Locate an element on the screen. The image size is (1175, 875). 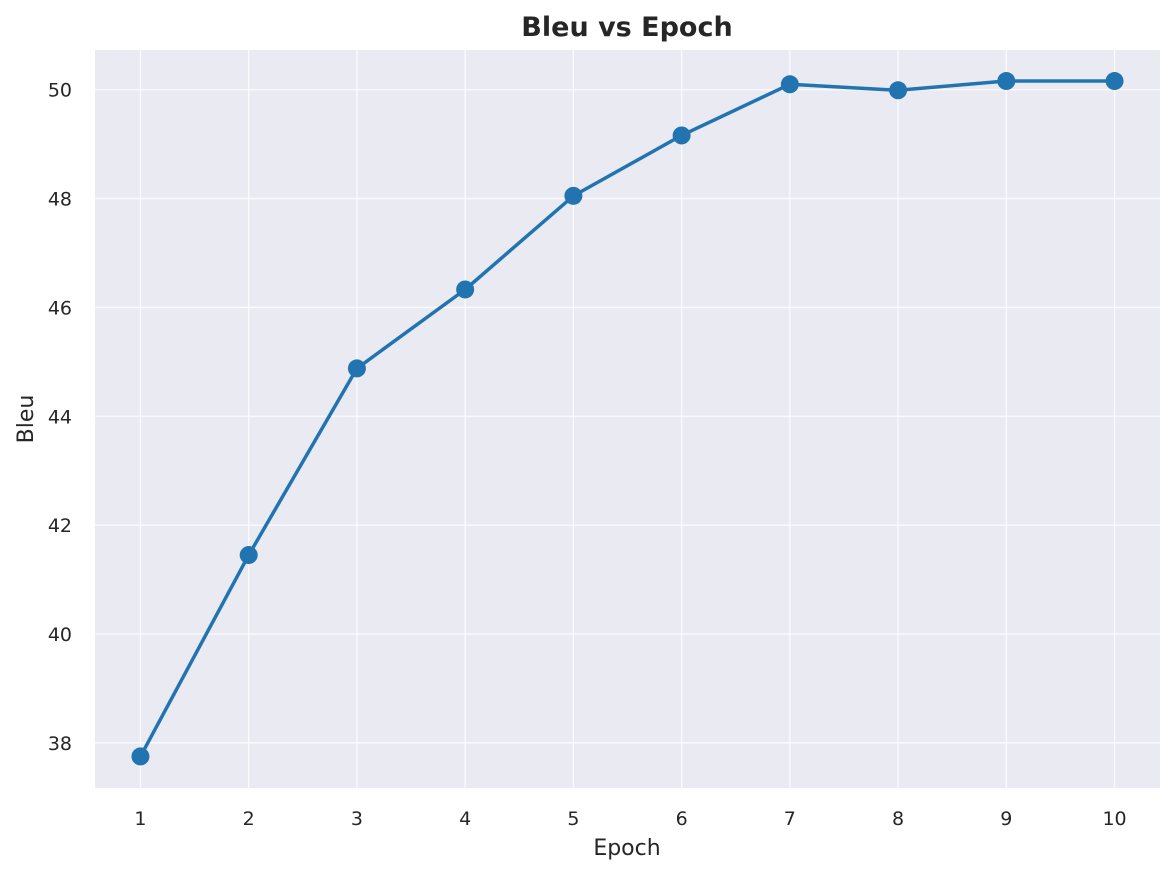
y-tick-labels: 38 40 42 44 46 48 50 is located at coordinates (60, 417).